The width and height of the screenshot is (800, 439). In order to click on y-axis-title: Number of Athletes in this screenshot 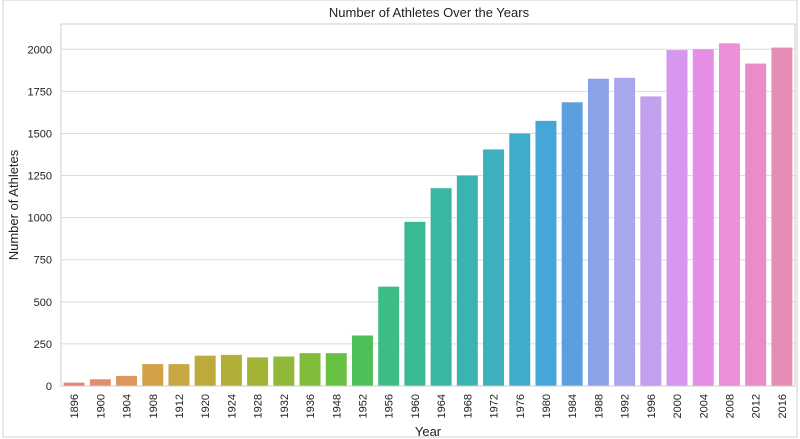, I will do `click(13, 204)`.